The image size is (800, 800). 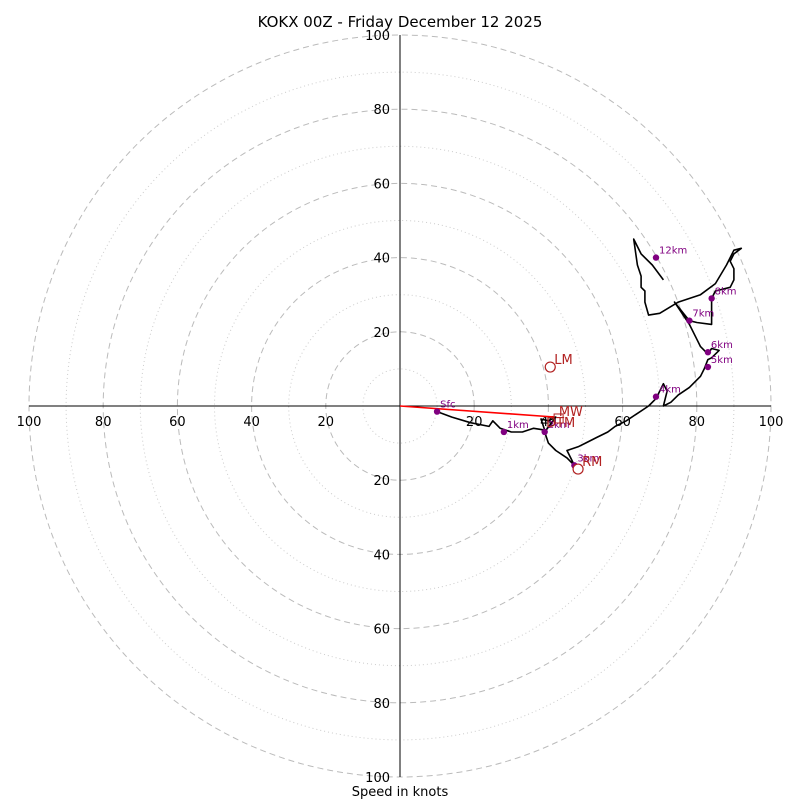 I want to click on tick-label-bottom: 40, so click(x=381, y=555).